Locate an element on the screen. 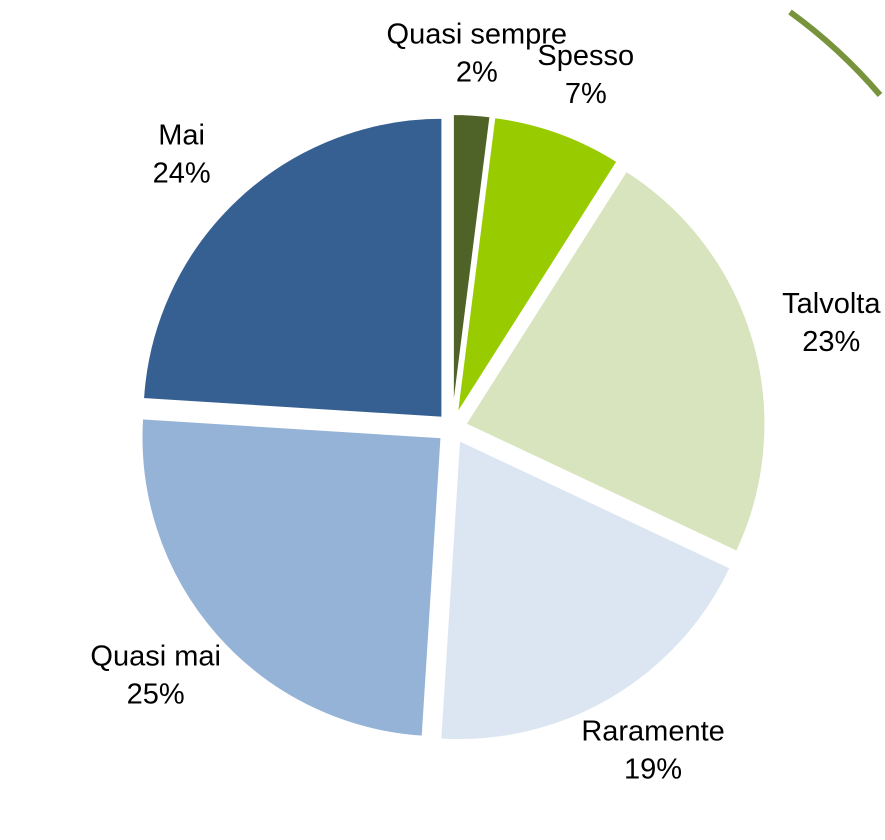 Image resolution: width=885 pixels, height=840 pixels. slice-value-label: 19% is located at coordinates (653, 769).